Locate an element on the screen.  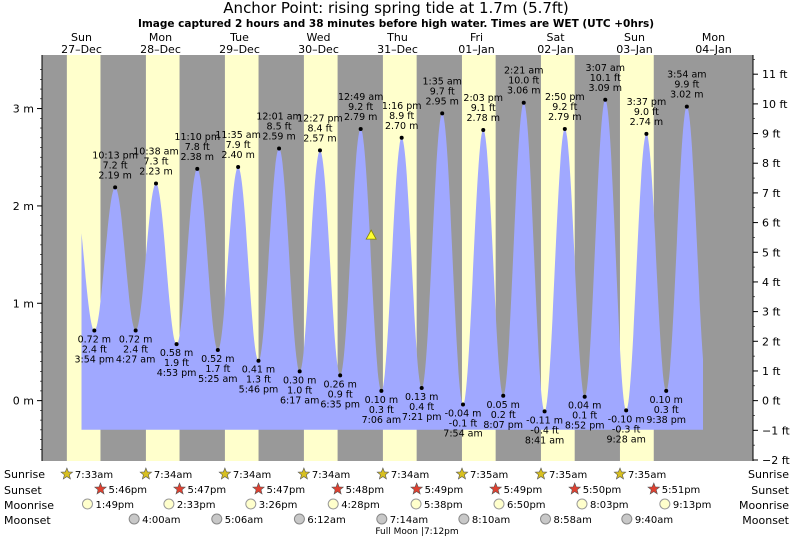
low-tide-m: 0.30 m is located at coordinates (299, 380).